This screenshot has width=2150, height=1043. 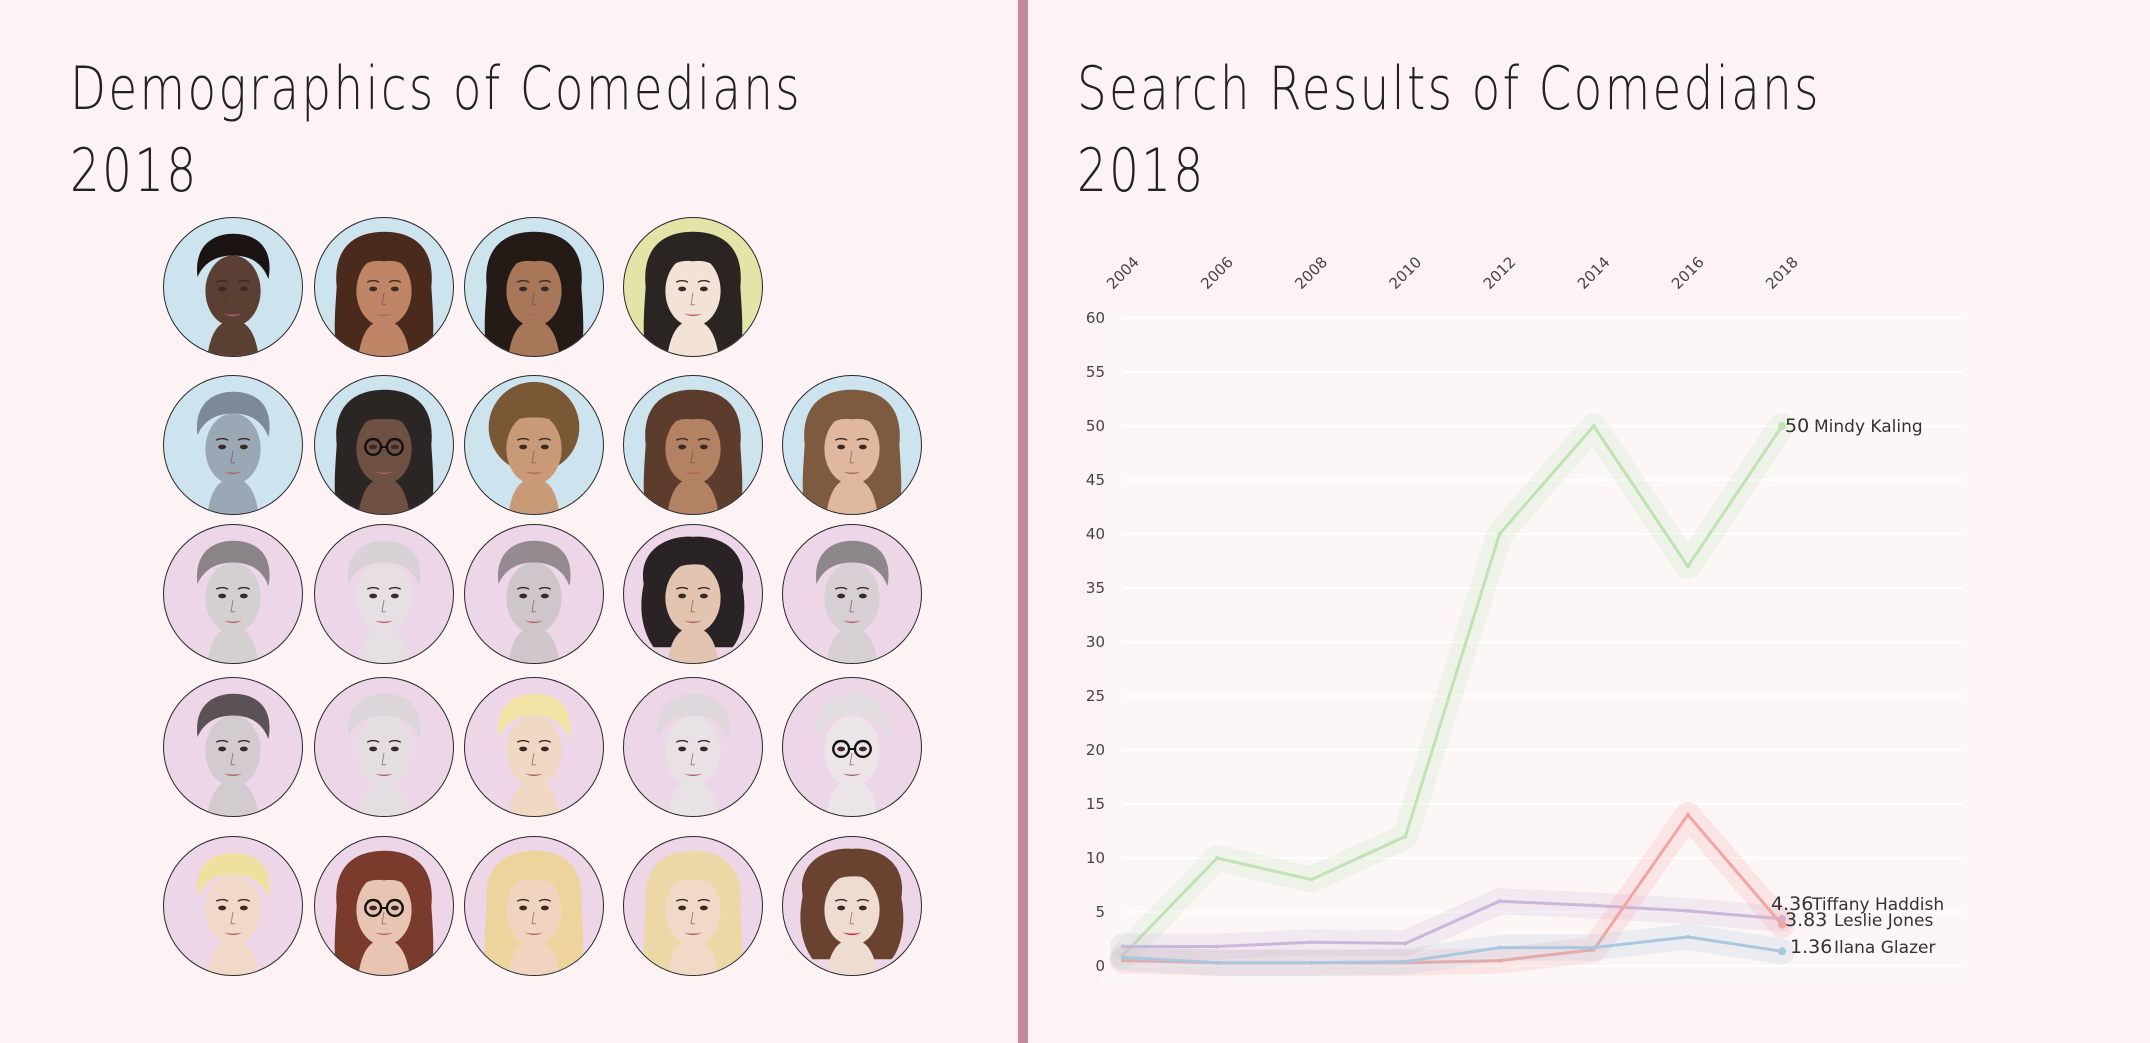 What do you see at coordinates (1095, 426) in the screenshot?
I see `y-tick-label: 50` at bounding box center [1095, 426].